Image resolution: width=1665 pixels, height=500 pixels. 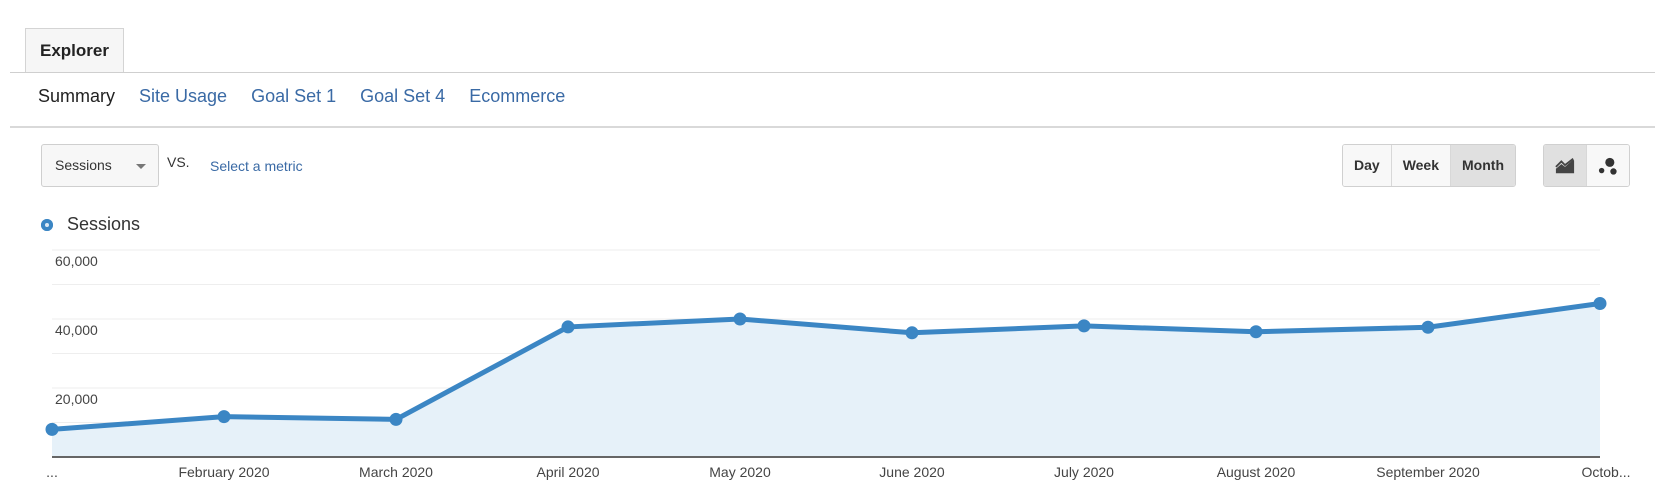 I want to click on line-chart-icon, so click(x=1565, y=165).